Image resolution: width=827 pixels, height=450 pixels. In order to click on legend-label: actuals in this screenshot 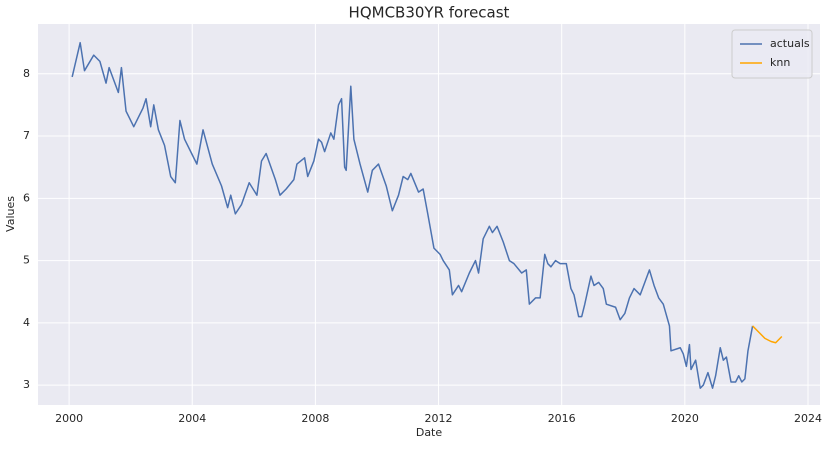, I will do `click(790, 43)`.